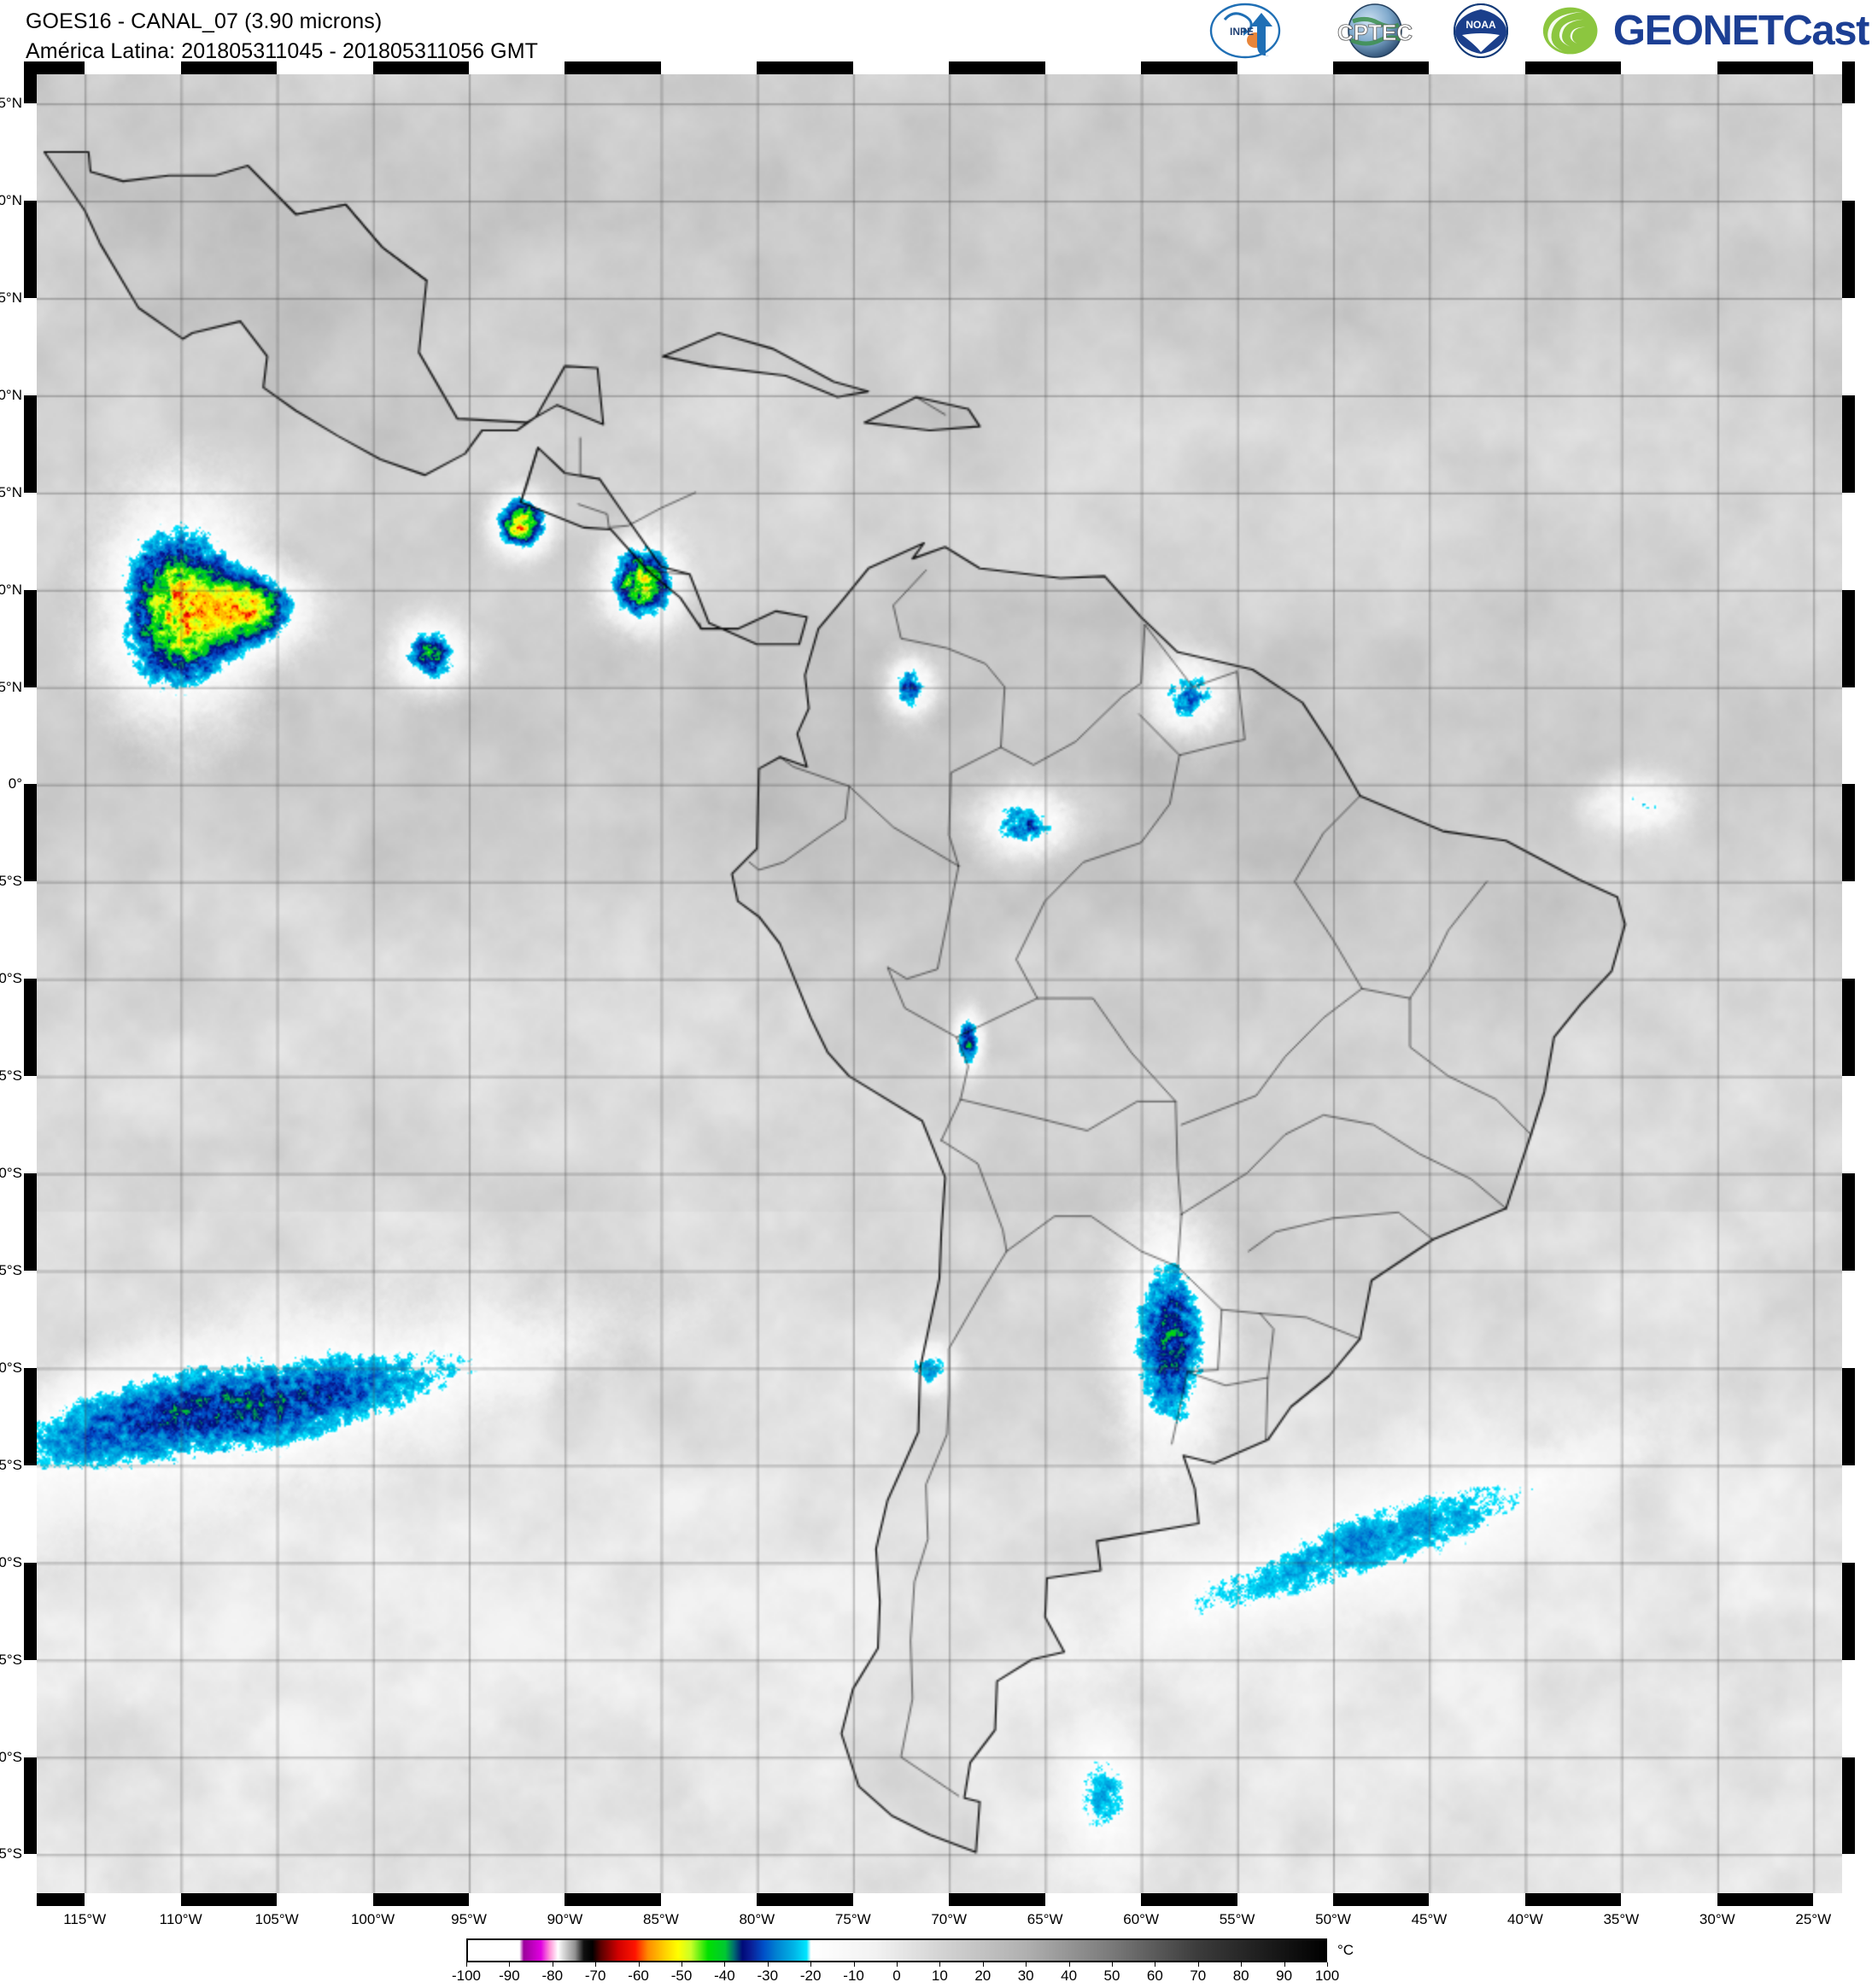 Image resolution: width=1872 pixels, height=1988 pixels. What do you see at coordinates (1069, 1976) in the screenshot?
I see `colorbar-tick-label: 40` at bounding box center [1069, 1976].